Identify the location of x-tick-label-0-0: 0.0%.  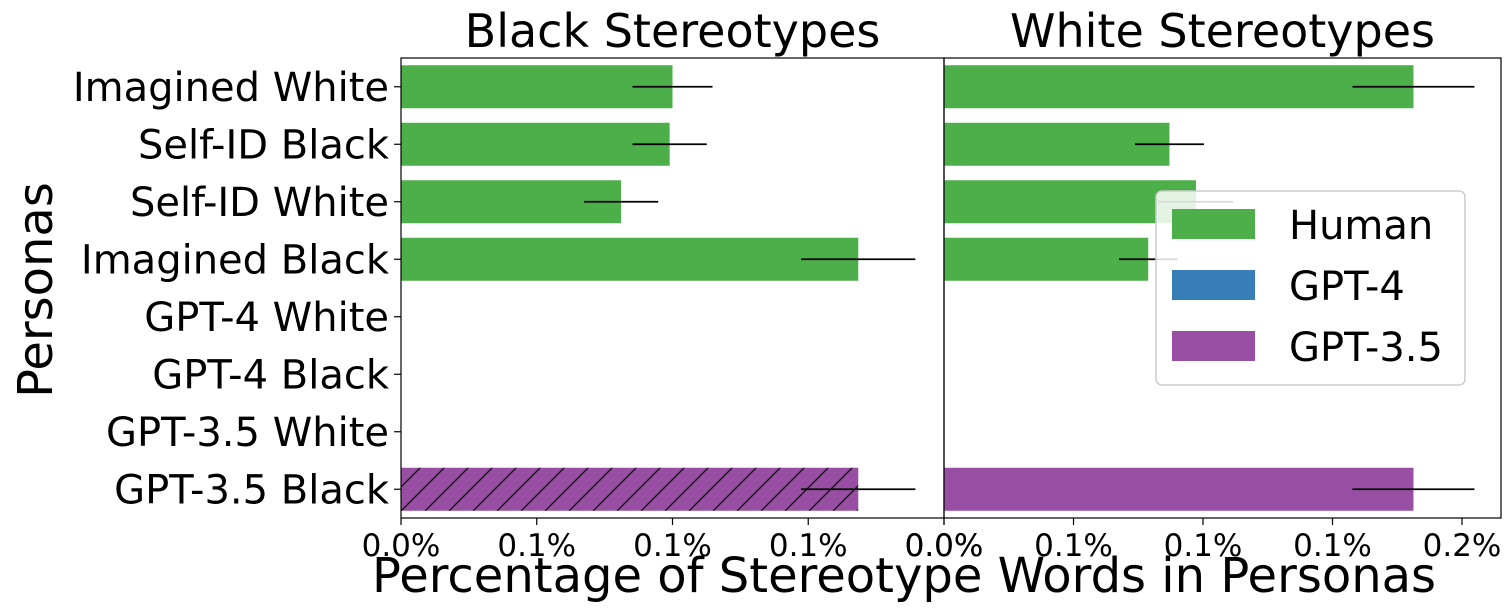
(401, 546).